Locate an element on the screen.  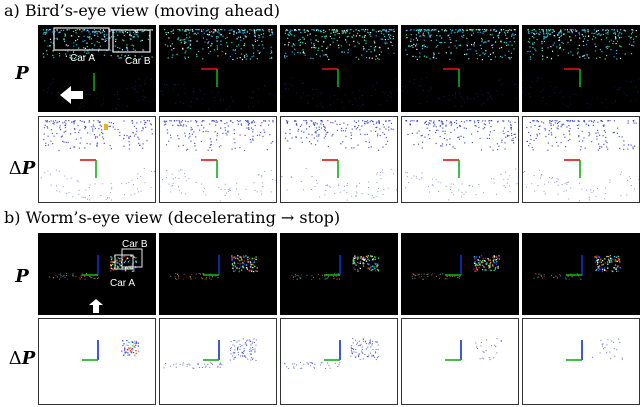
row-label-a-P: P is located at coordinates (22, 73).